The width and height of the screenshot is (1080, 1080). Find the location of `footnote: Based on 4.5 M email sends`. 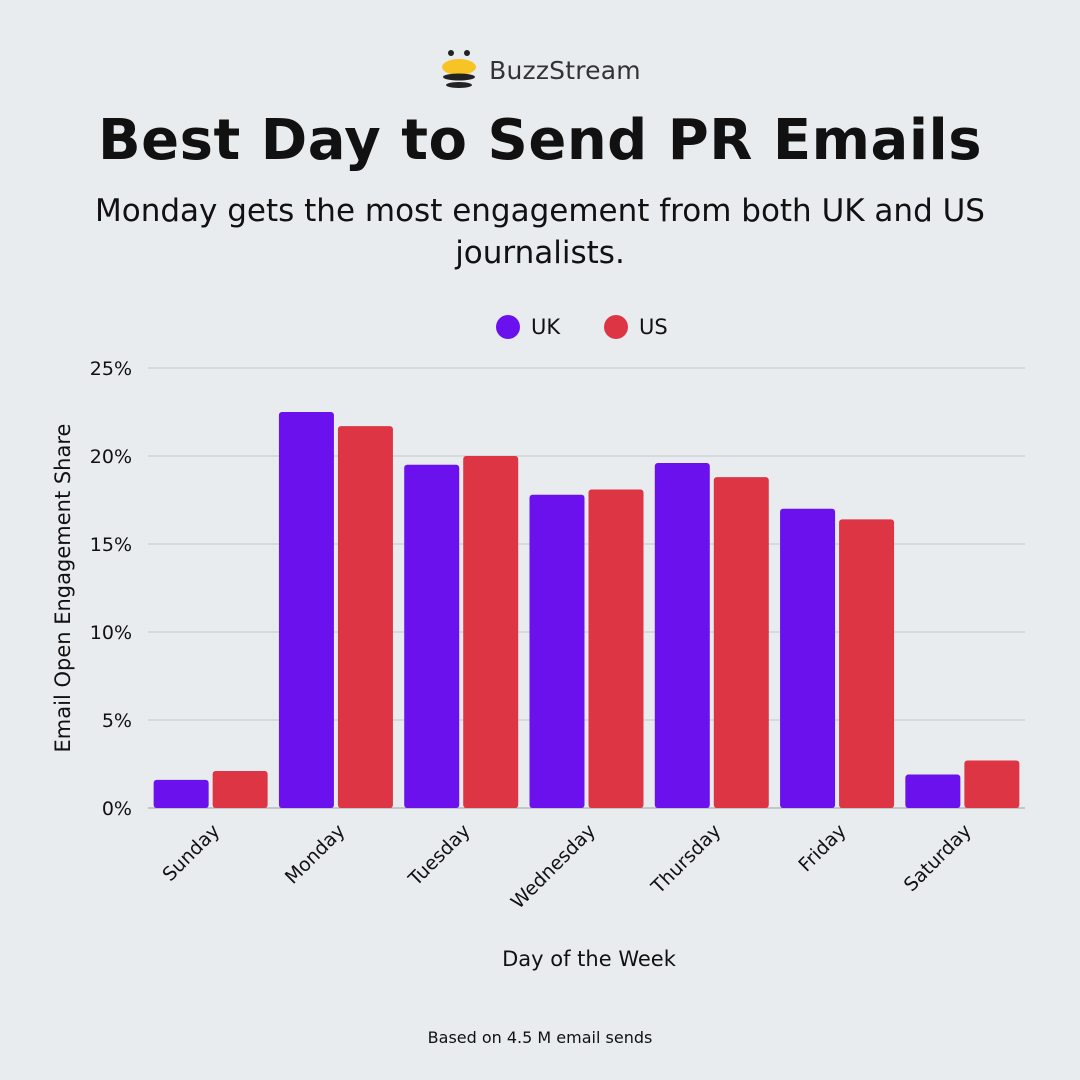

footnote: Based on 4.5 M email sends is located at coordinates (540, 1037).